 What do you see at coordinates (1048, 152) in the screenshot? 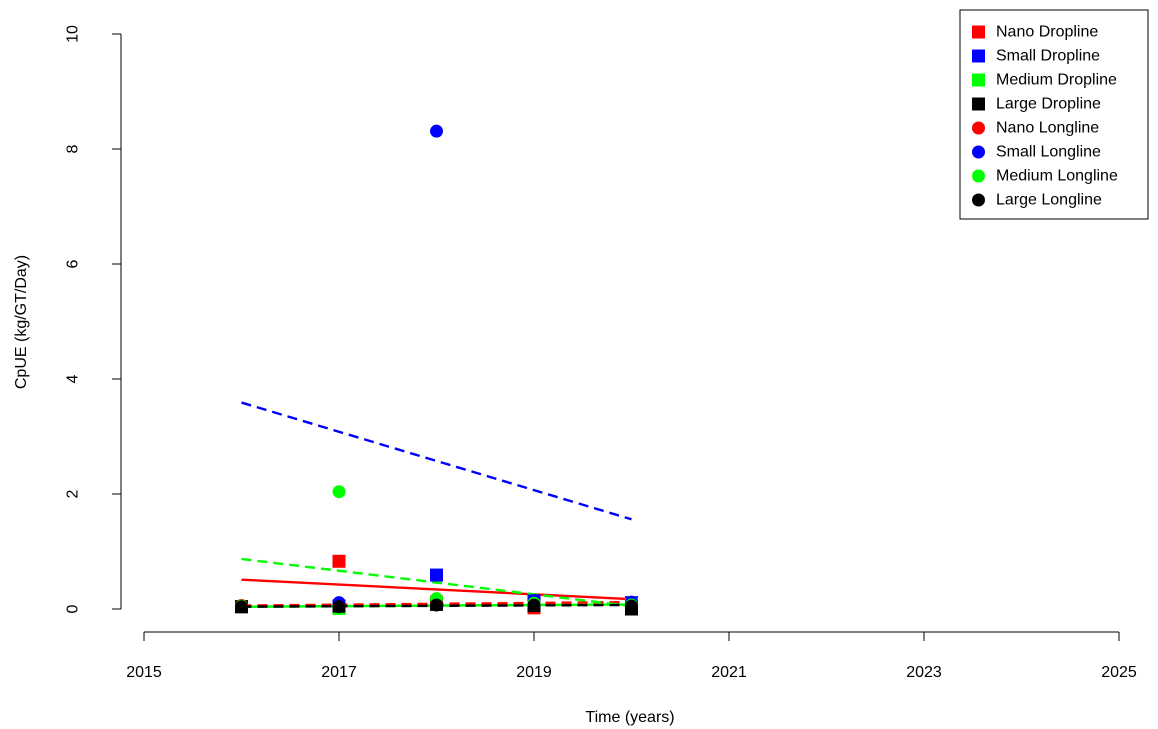
I see `legend-label: Small Longline` at bounding box center [1048, 152].